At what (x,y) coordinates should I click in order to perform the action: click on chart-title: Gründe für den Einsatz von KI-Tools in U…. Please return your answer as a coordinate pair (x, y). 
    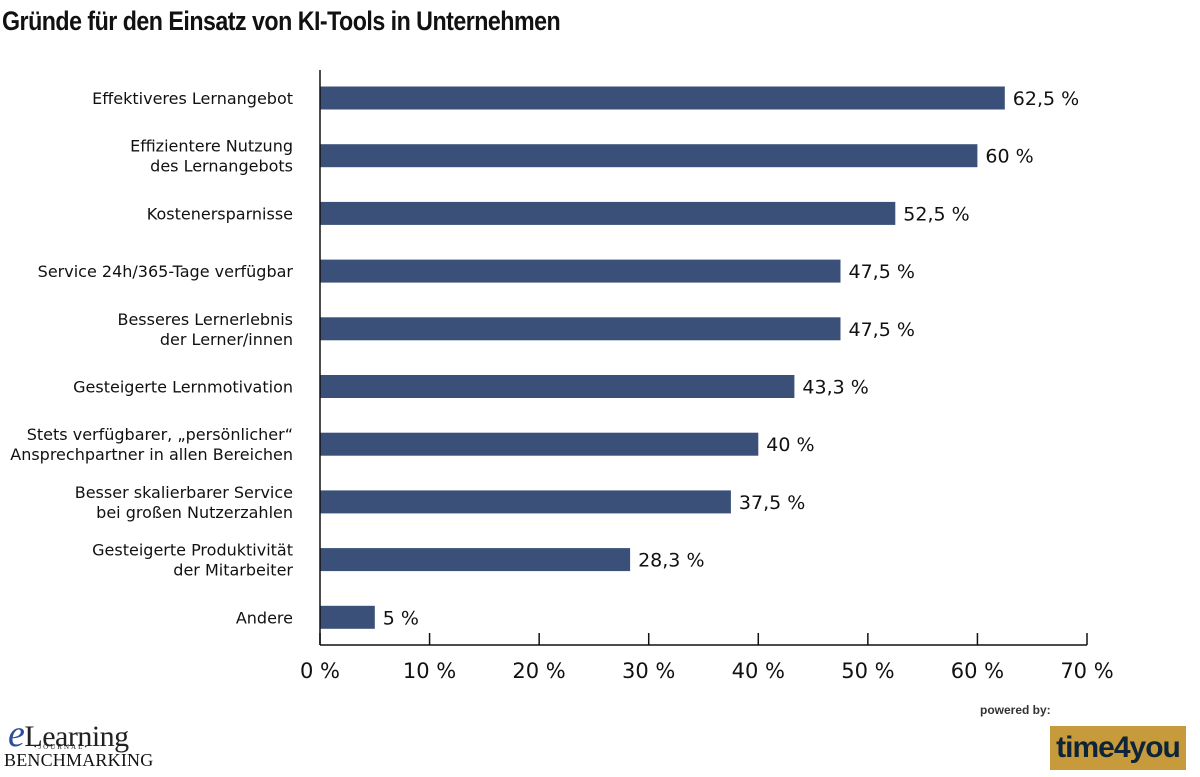
    Looking at the image, I should click on (281, 21).